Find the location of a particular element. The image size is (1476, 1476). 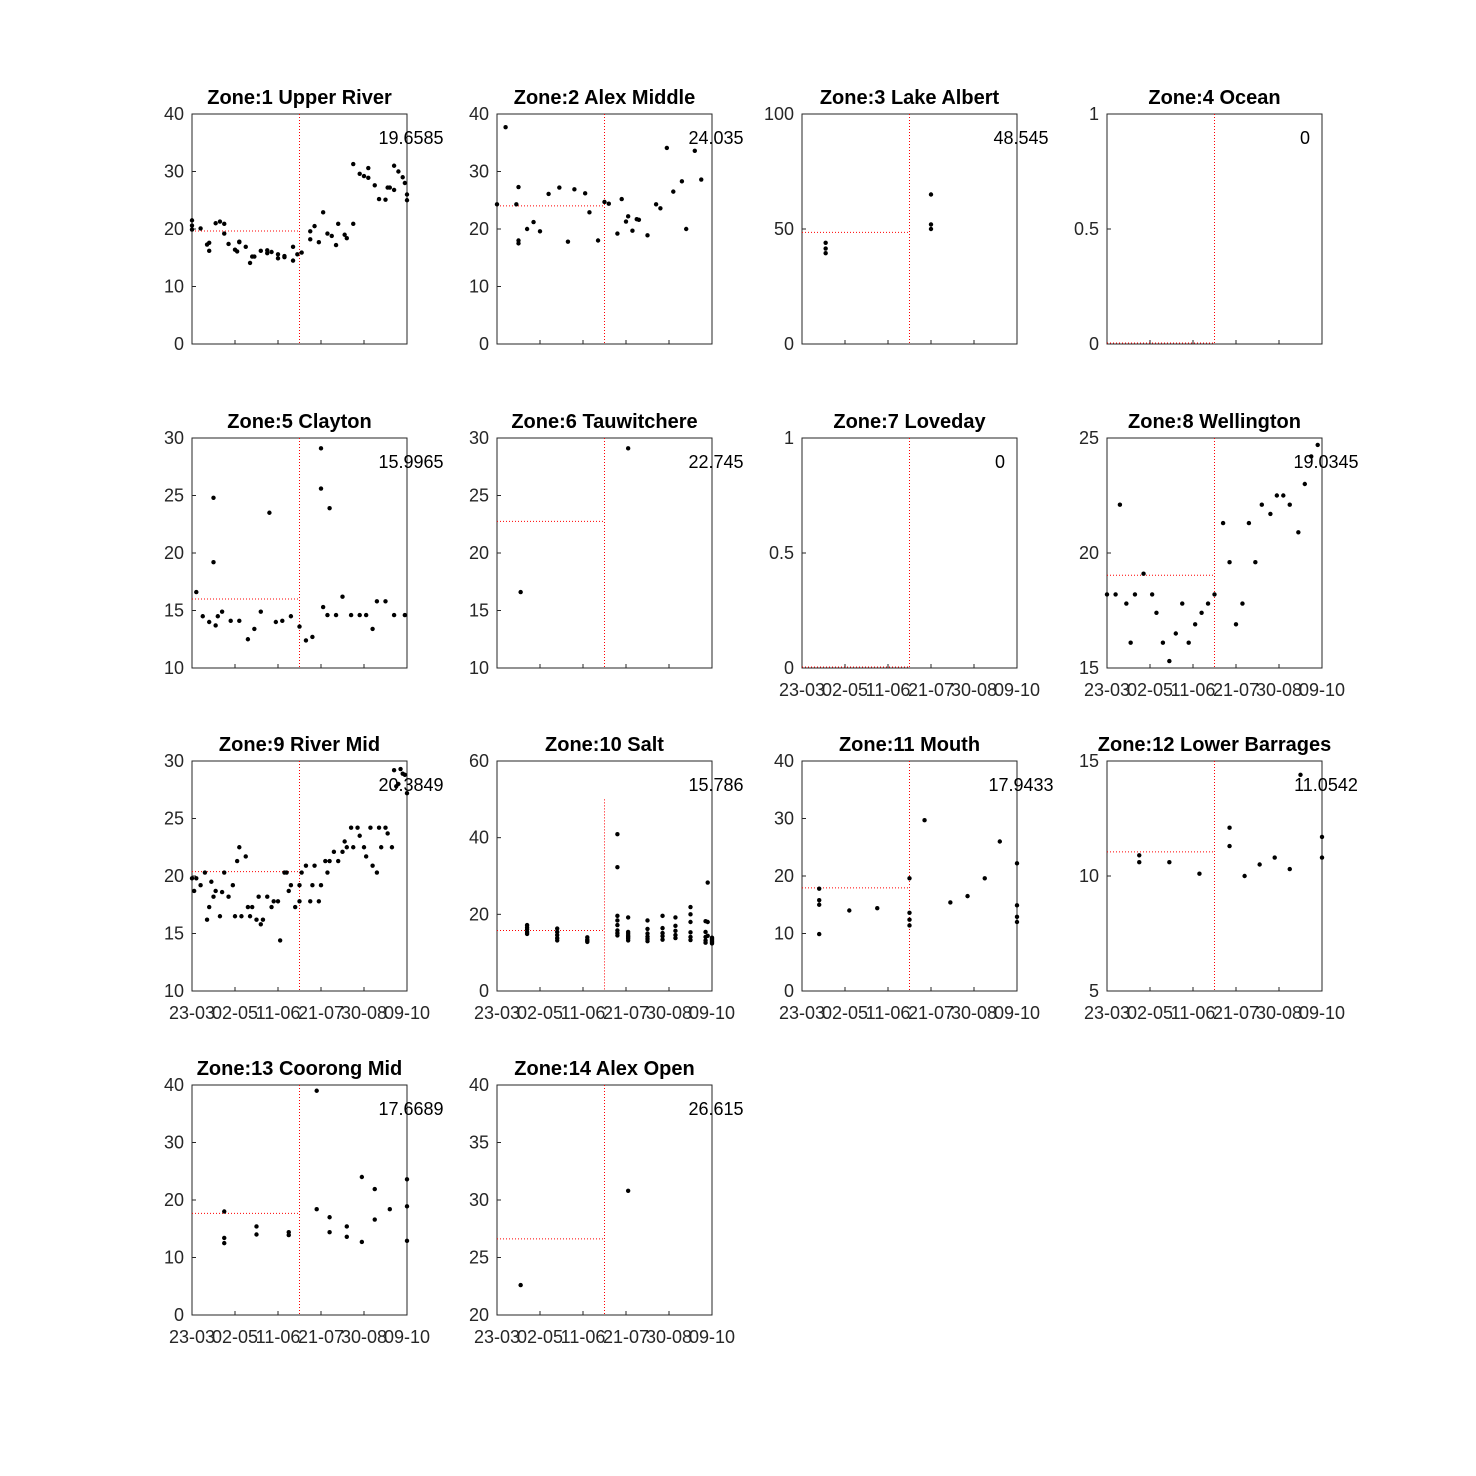

subplot-title: Zone:4 Ocean is located at coordinates (1214, 98).